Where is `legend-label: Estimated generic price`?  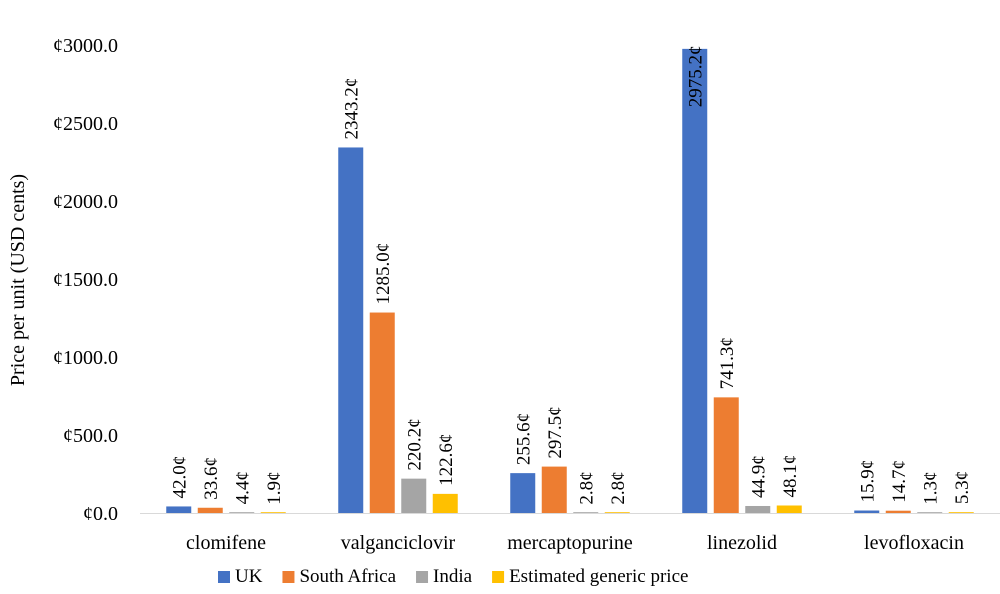
legend-label: Estimated generic price is located at coordinates (598, 576).